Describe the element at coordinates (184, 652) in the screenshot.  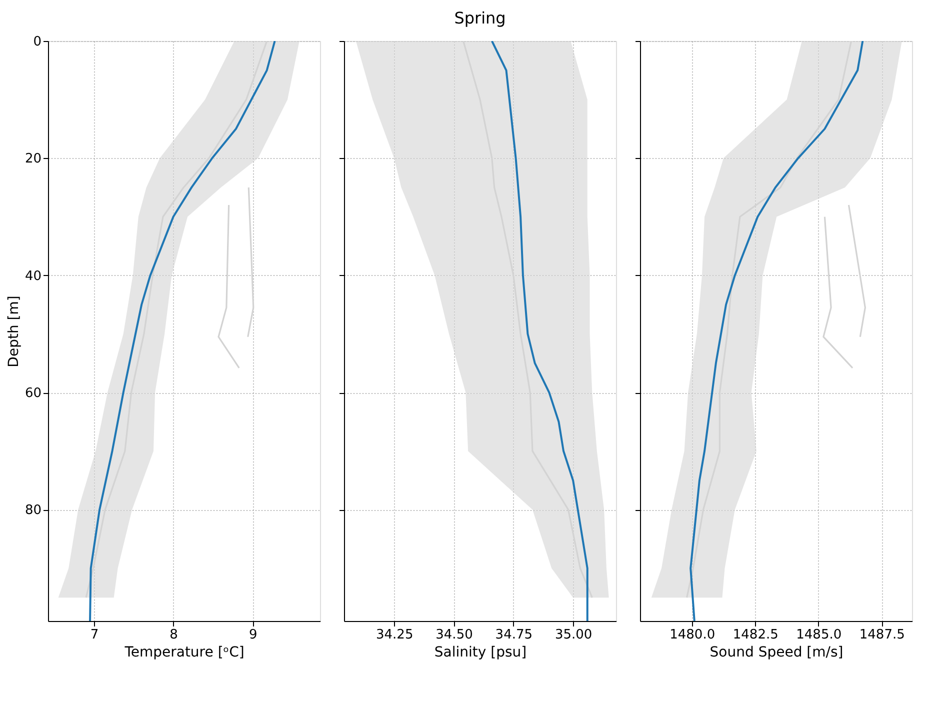
I see `x-axis-title: Temperature [ᵒC]` at that location.